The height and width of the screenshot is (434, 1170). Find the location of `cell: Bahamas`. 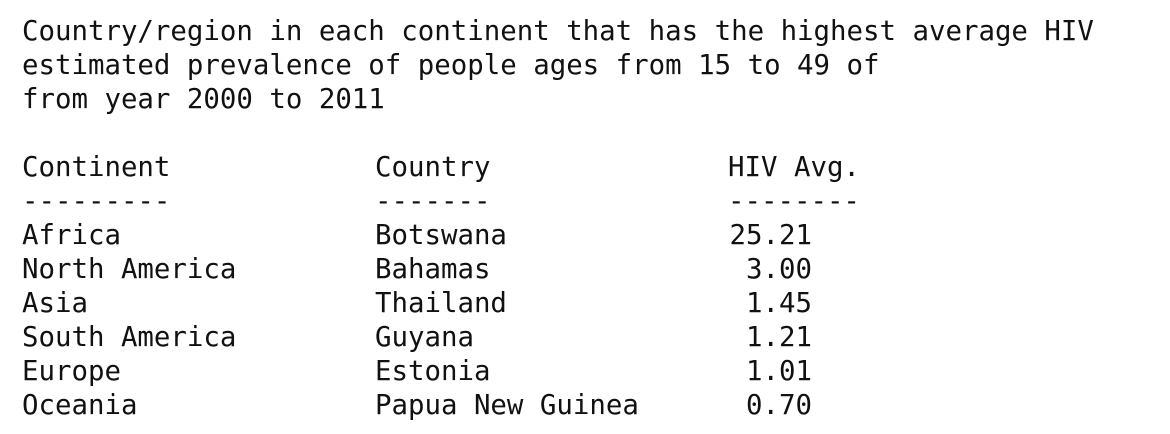

cell: Bahamas is located at coordinates (433, 269).